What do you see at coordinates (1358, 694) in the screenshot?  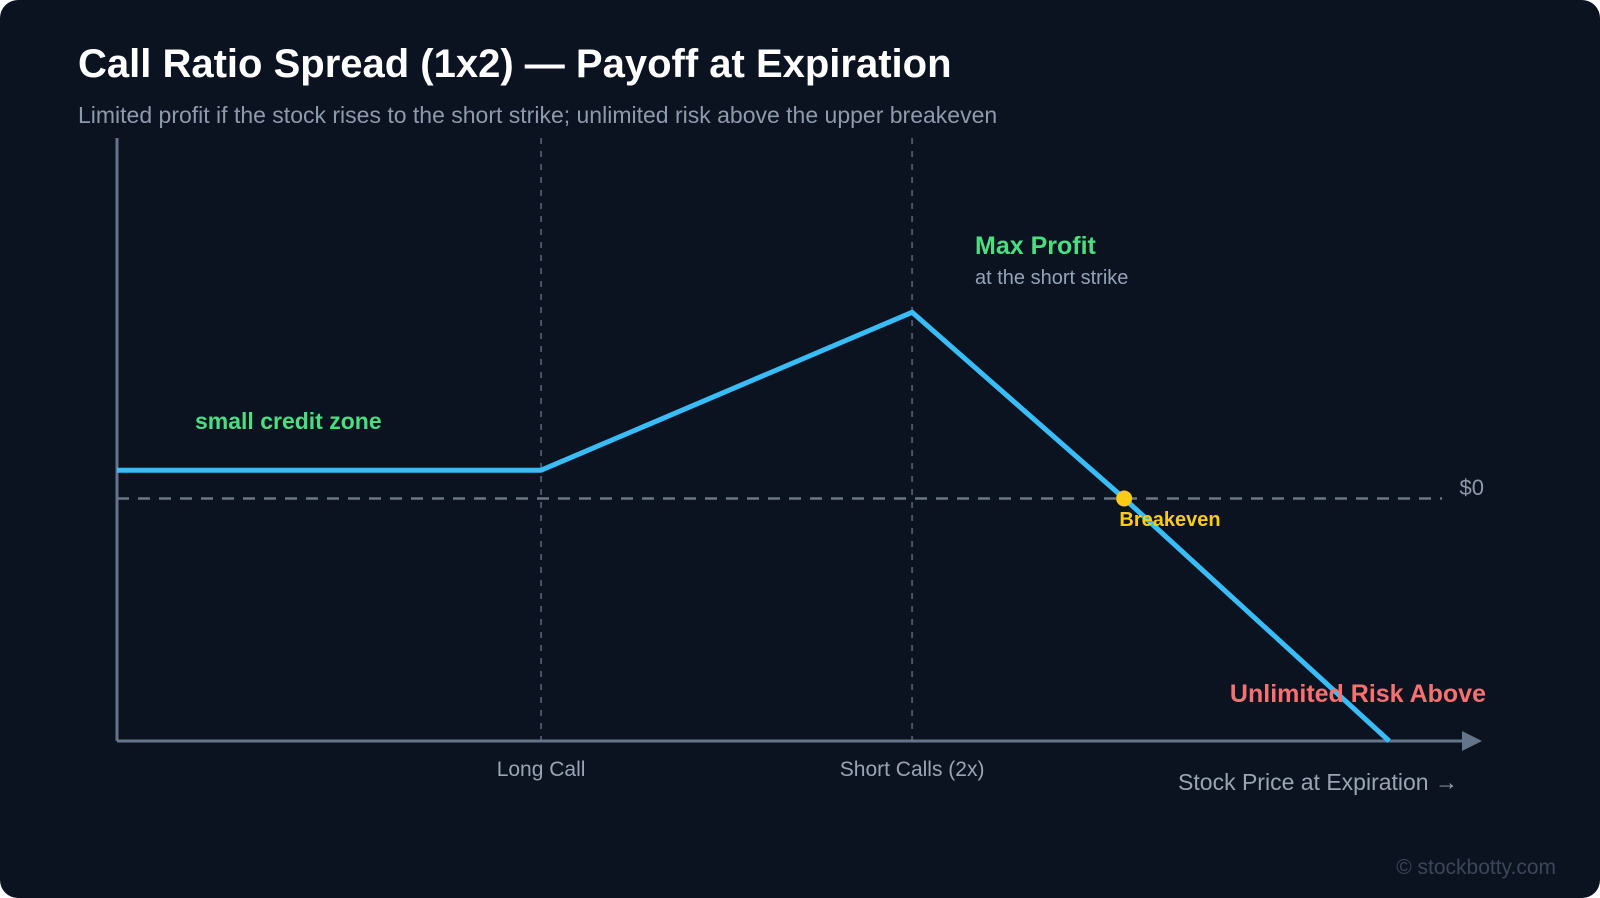 I see `unlimited-risk-label: Unlimited Risk Above` at bounding box center [1358, 694].